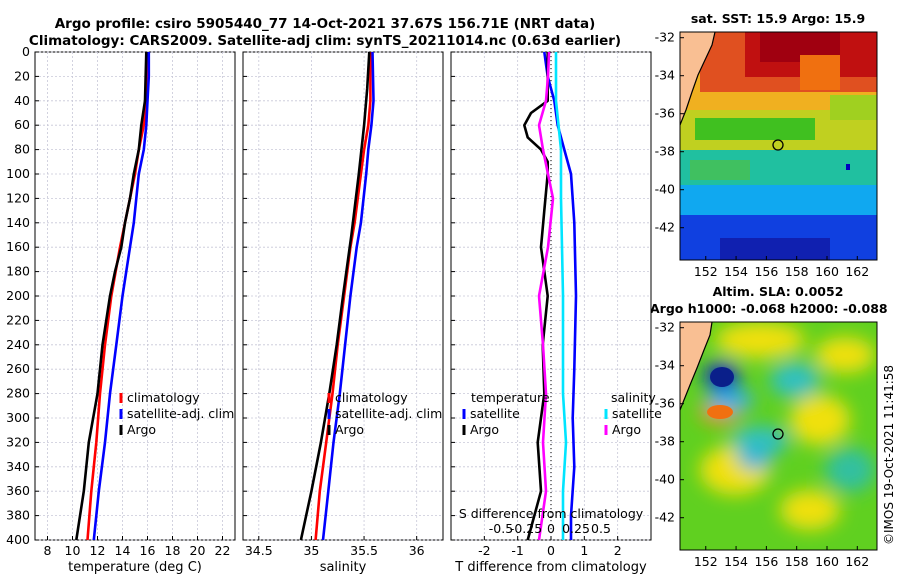 Image resolution: width=900 pixels, height=580 pixels. Describe the element at coordinates (633, 397) in the screenshot. I see `legend-title-salinity: salinity` at that location.